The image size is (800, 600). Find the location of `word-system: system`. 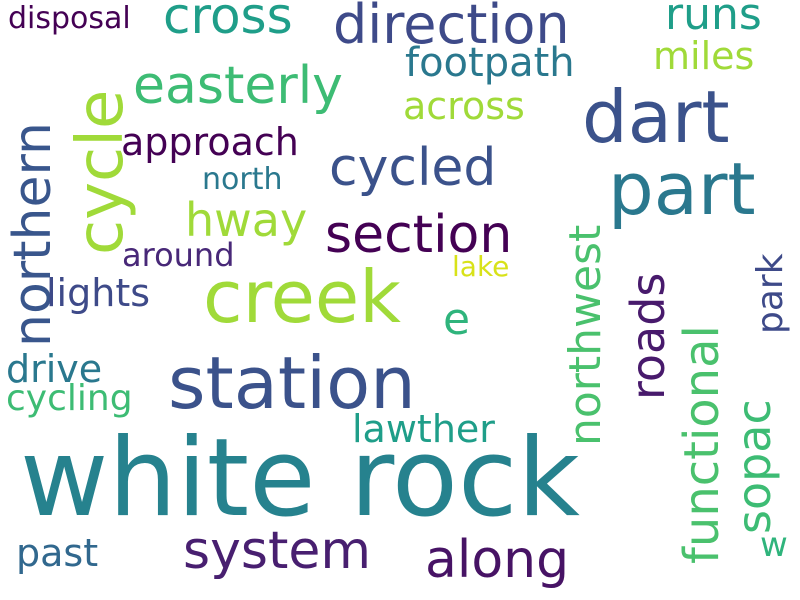

word-system: system is located at coordinates (277, 551).